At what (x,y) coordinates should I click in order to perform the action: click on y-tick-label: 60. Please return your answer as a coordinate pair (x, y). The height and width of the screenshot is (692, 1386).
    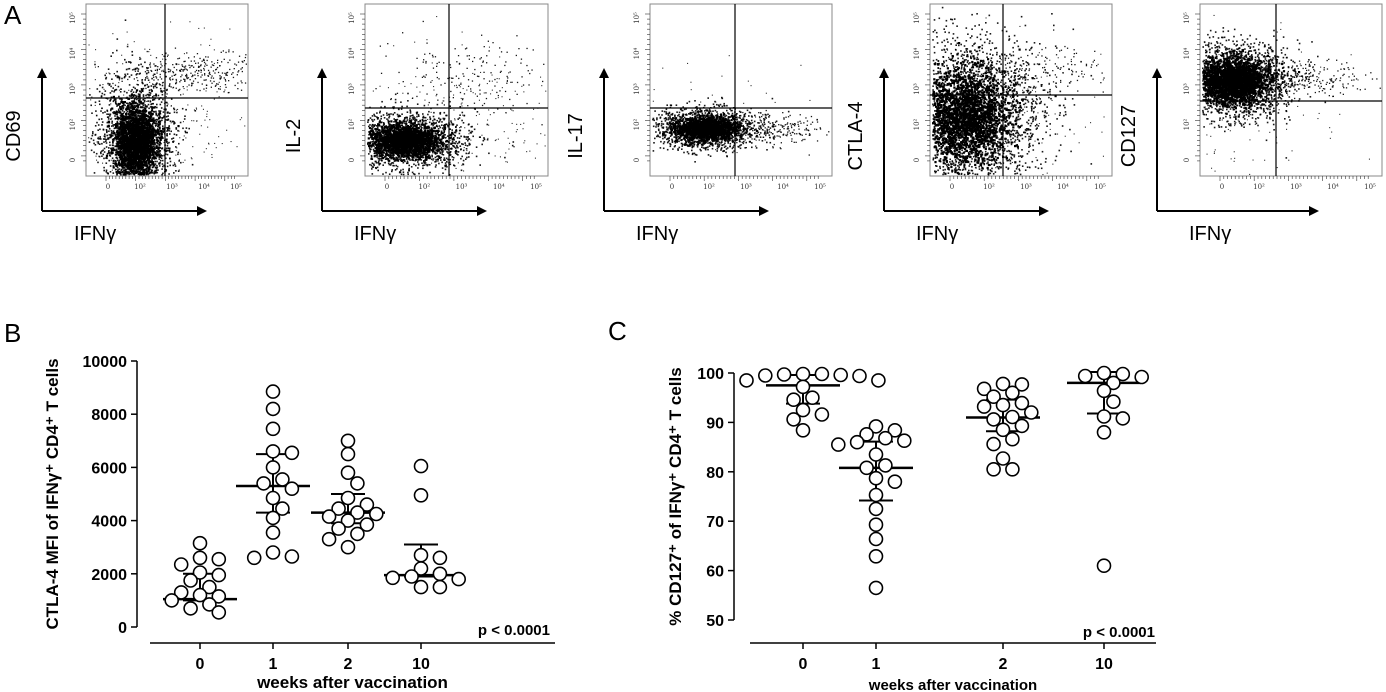
    Looking at the image, I should click on (715, 572).